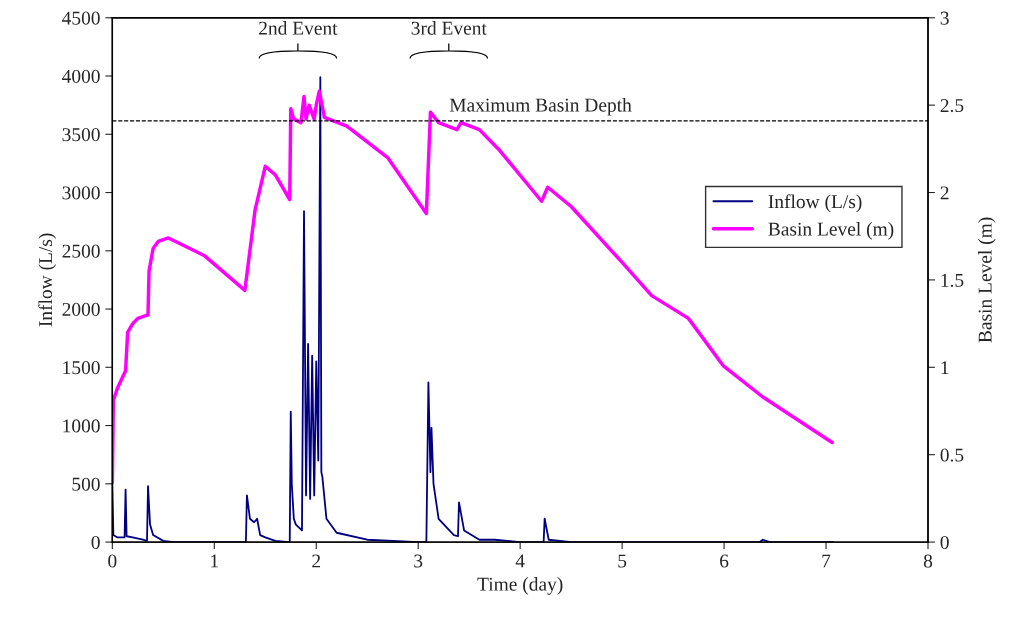 The width and height of the screenshot is (1012, 634). What do you see at coordinates (298, 28) in the screenshot?
I see `annotation: 2nd Event` at bounding box center [298, 28].